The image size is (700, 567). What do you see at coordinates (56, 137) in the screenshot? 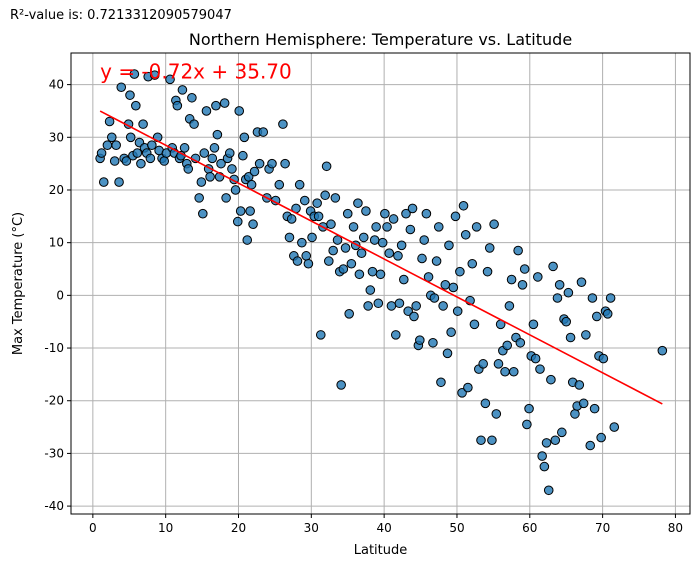
I see `y-tick-label: 30` at bounding box center [56, 137].